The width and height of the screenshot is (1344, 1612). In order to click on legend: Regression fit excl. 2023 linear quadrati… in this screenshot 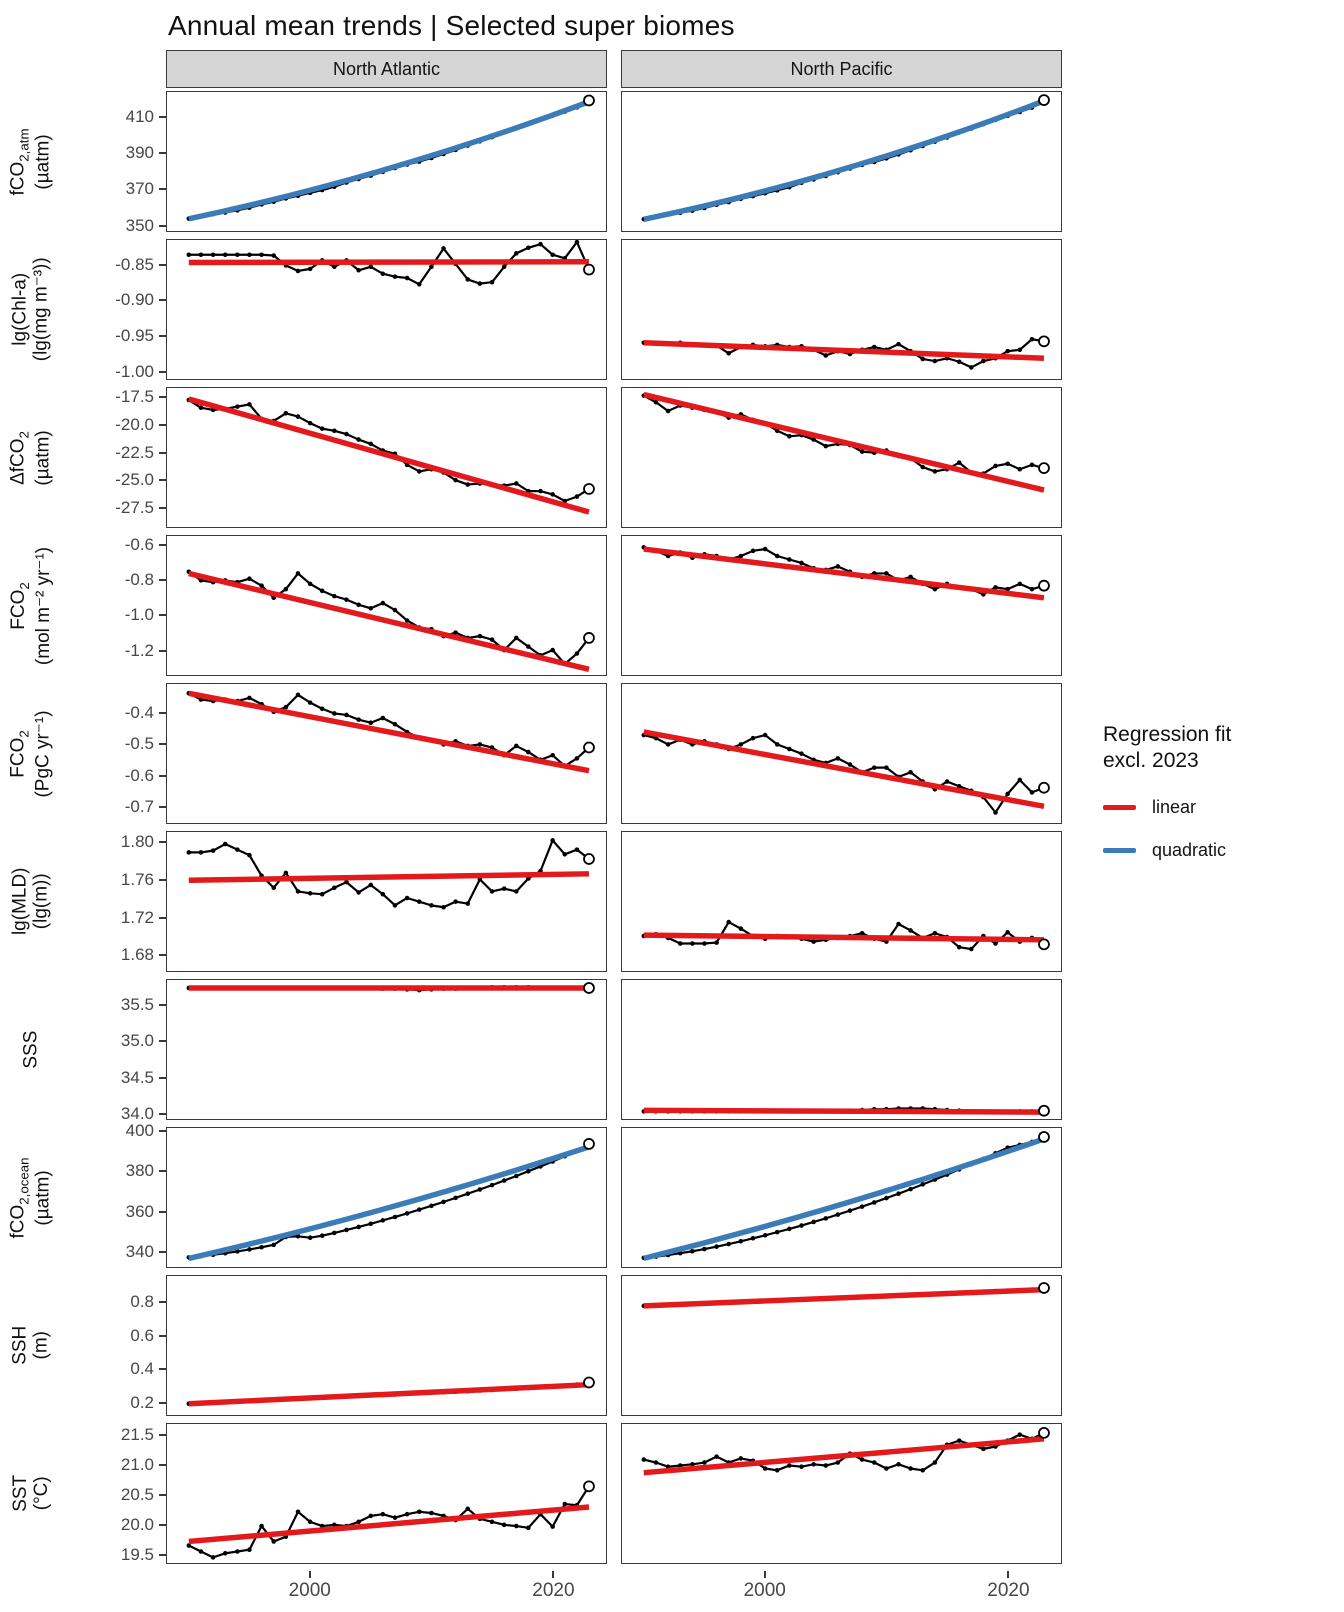, I will do `click(1220, 791)`.